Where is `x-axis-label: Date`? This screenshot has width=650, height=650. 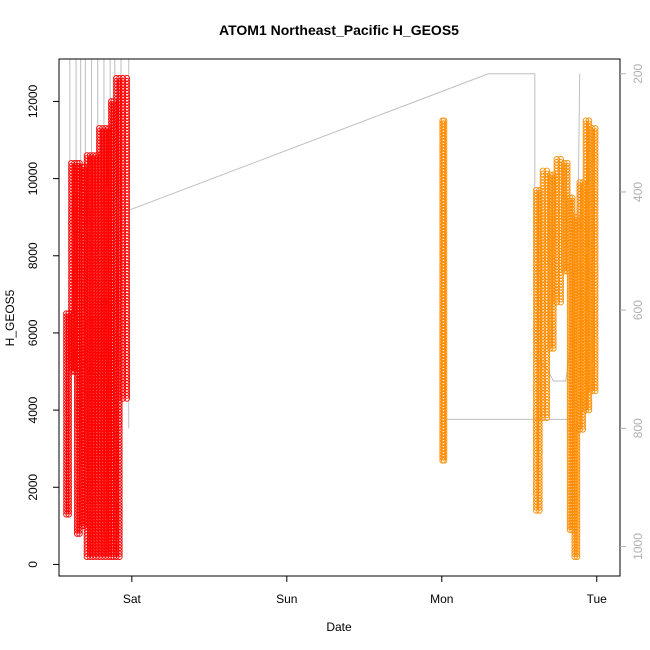
x-axis-label: Date is located at coordinates (339, 627).